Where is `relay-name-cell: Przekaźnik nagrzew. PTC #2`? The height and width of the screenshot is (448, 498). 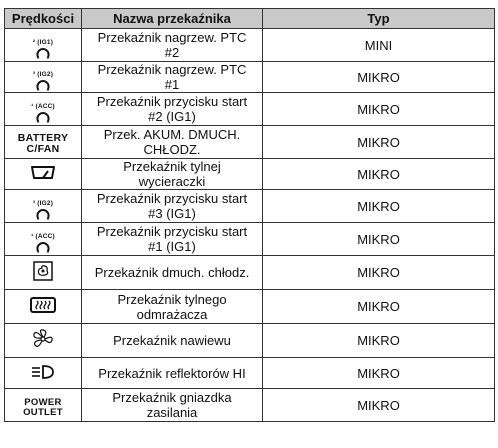
relay-name-cell: Przekaźnik nagrzew. PTC #2 is located at coordinates (172, 45).